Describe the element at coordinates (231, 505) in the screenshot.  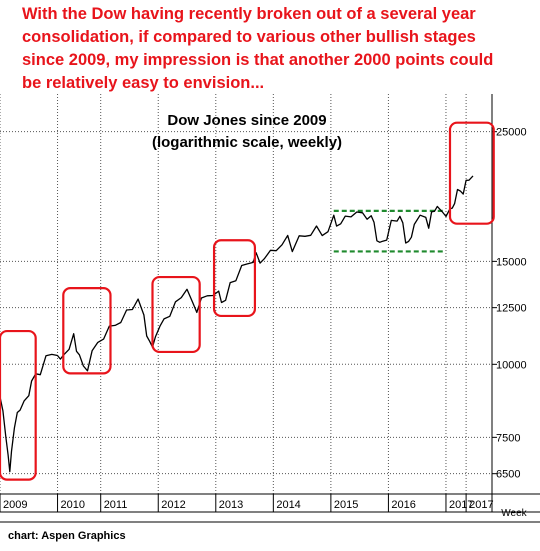
I see `x-tick-label: 2013` at that location.